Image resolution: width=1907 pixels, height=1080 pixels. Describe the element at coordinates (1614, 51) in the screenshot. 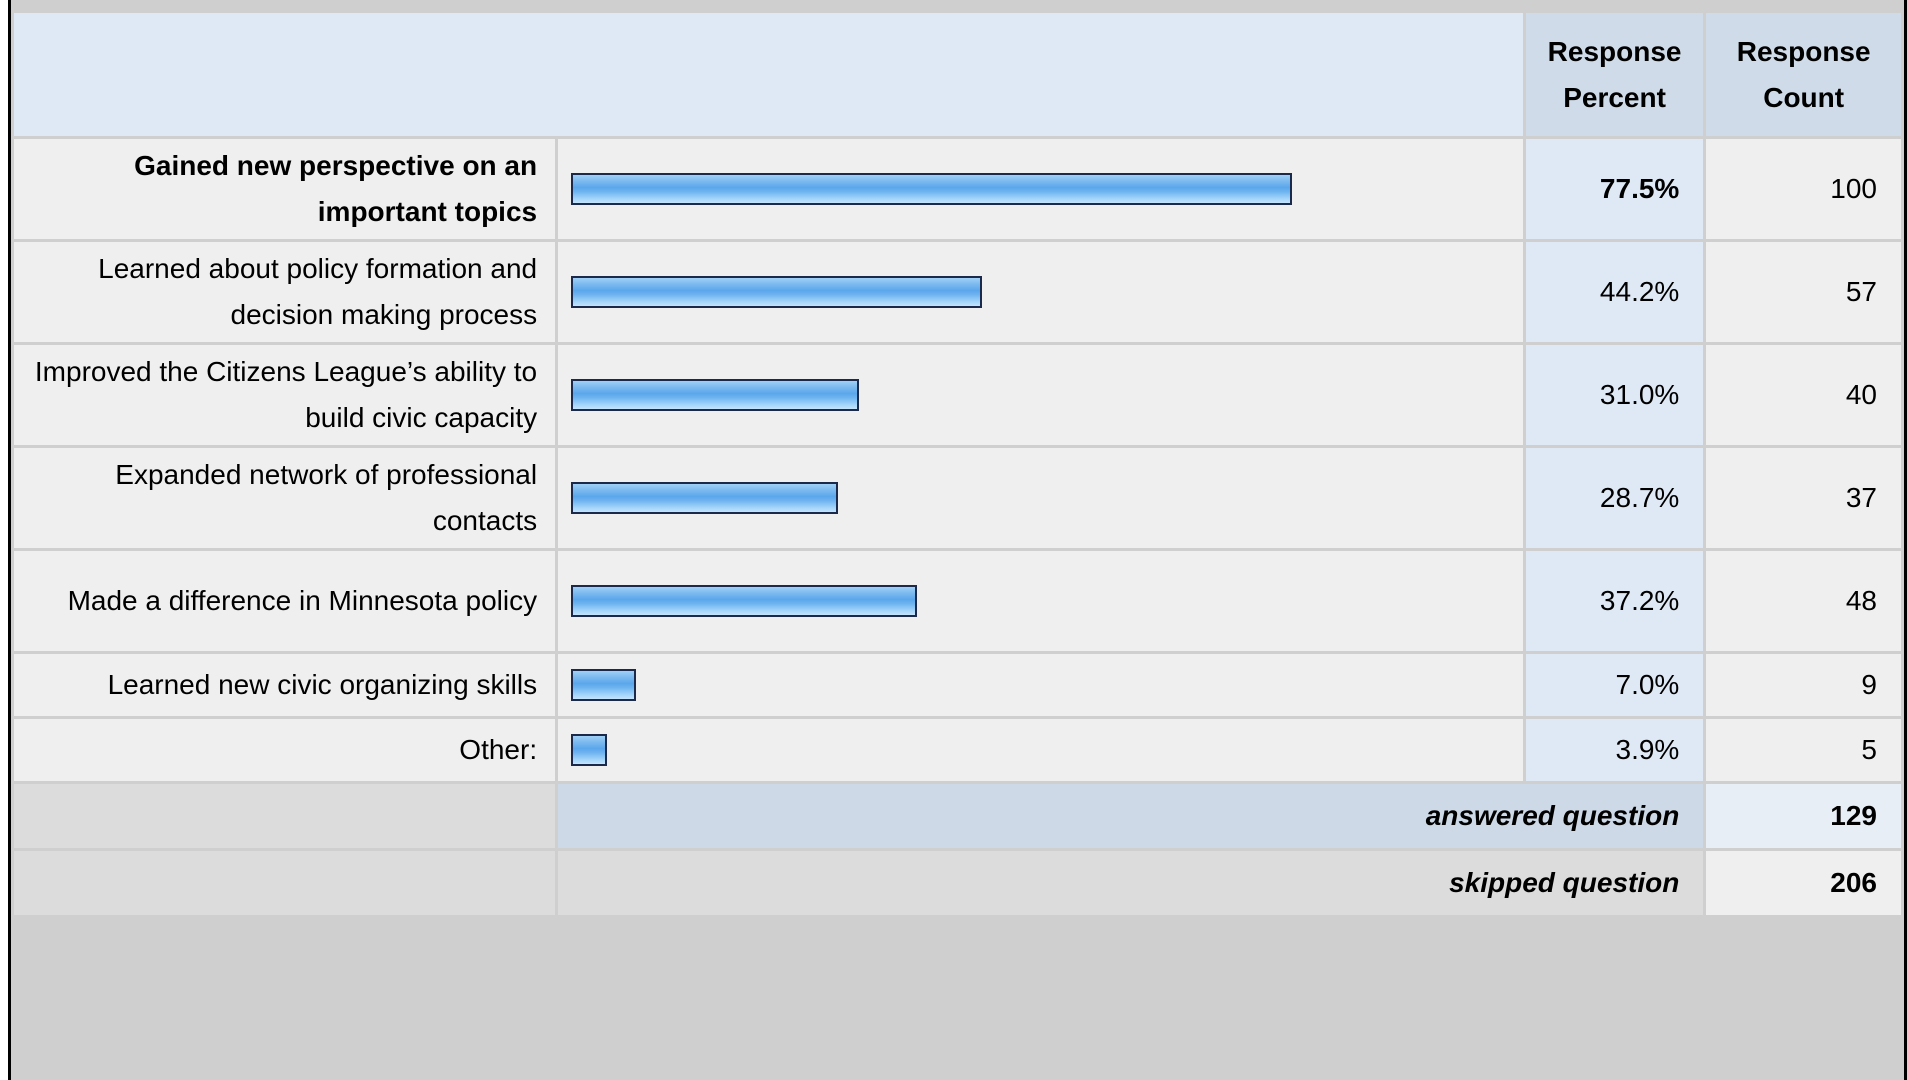

I see `response-percent-header-line1: Response` at that location.